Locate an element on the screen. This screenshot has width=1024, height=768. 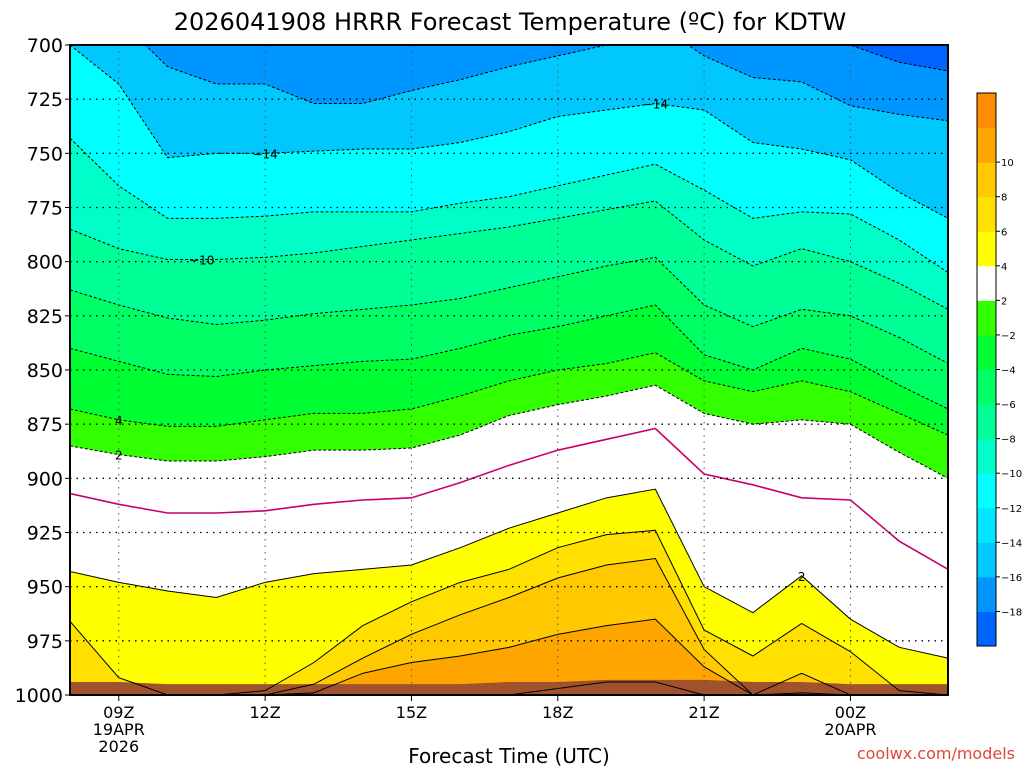
credit-text: coolwx.com/models is located at coordinates (936, 753).